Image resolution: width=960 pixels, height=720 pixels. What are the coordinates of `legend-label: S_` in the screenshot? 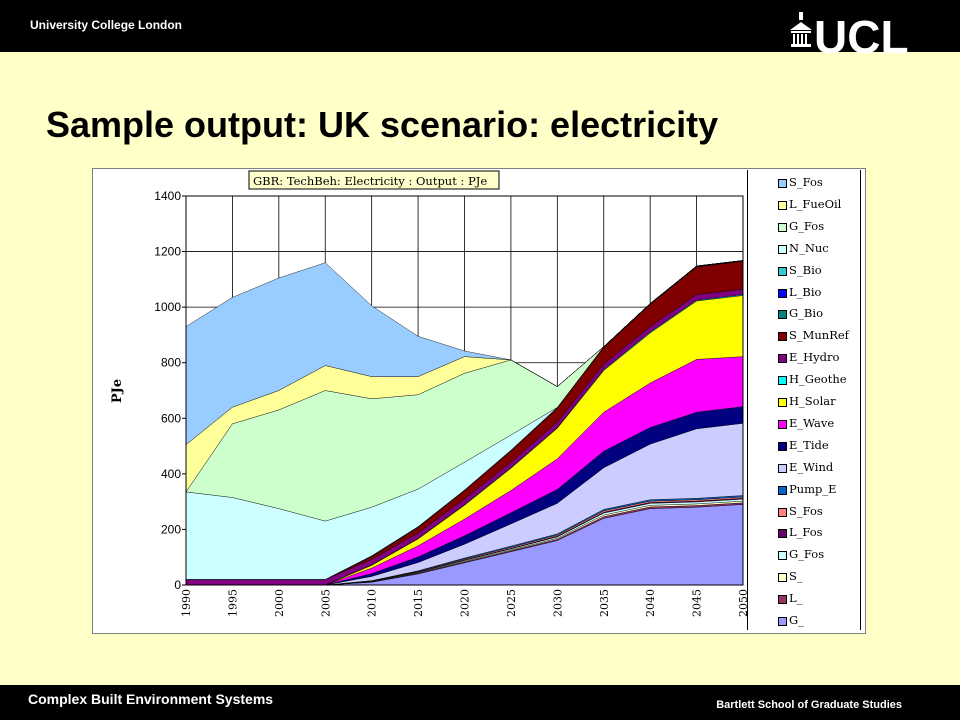 It's located at (796, 576).